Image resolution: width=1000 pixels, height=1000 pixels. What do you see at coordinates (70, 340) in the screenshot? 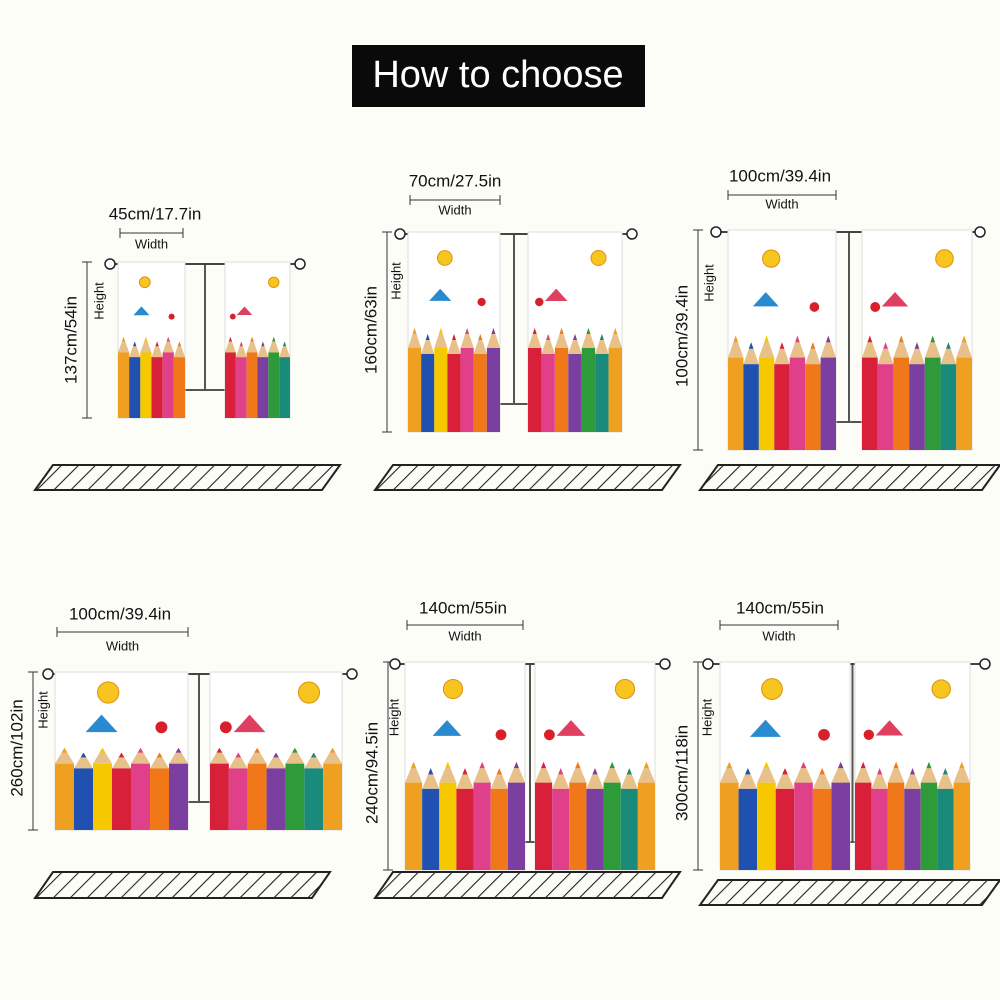
I see `height-label: 137cm/54in` at bounding box center [70, 340].